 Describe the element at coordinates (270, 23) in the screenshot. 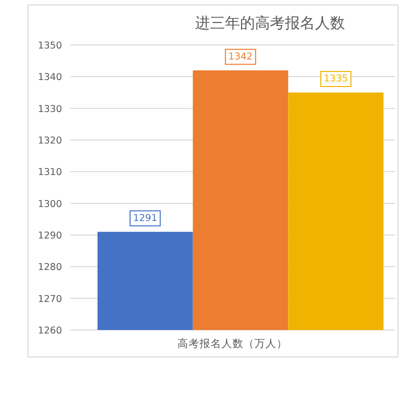

I see `chart-title: 进三年的高考报名人数` at that location.